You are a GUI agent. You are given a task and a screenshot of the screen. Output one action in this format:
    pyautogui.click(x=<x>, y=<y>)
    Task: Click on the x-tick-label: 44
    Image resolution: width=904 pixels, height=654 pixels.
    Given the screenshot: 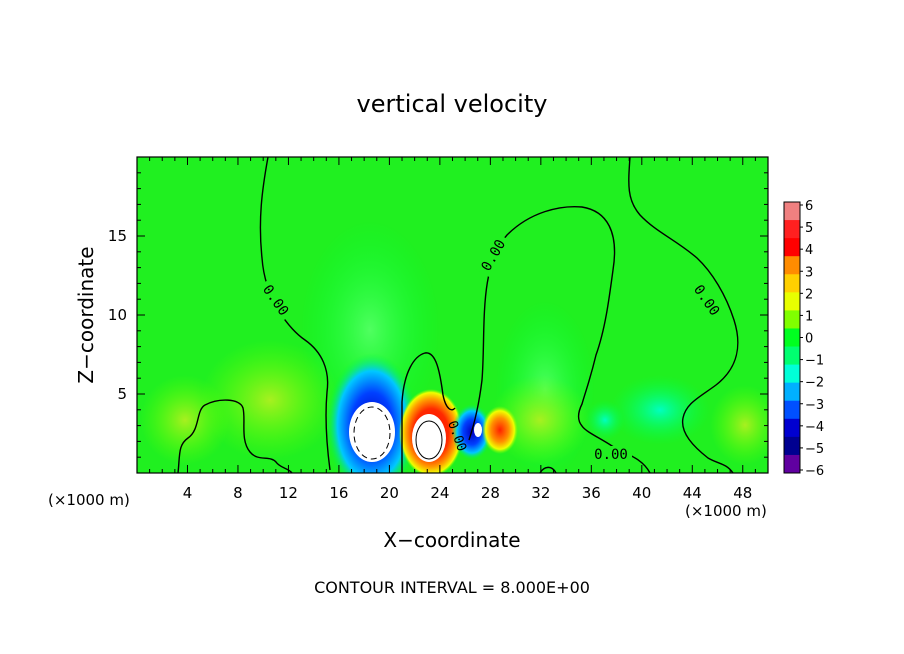 What is the action you would take?
    pyautogui.click(x=692, y=493)
    